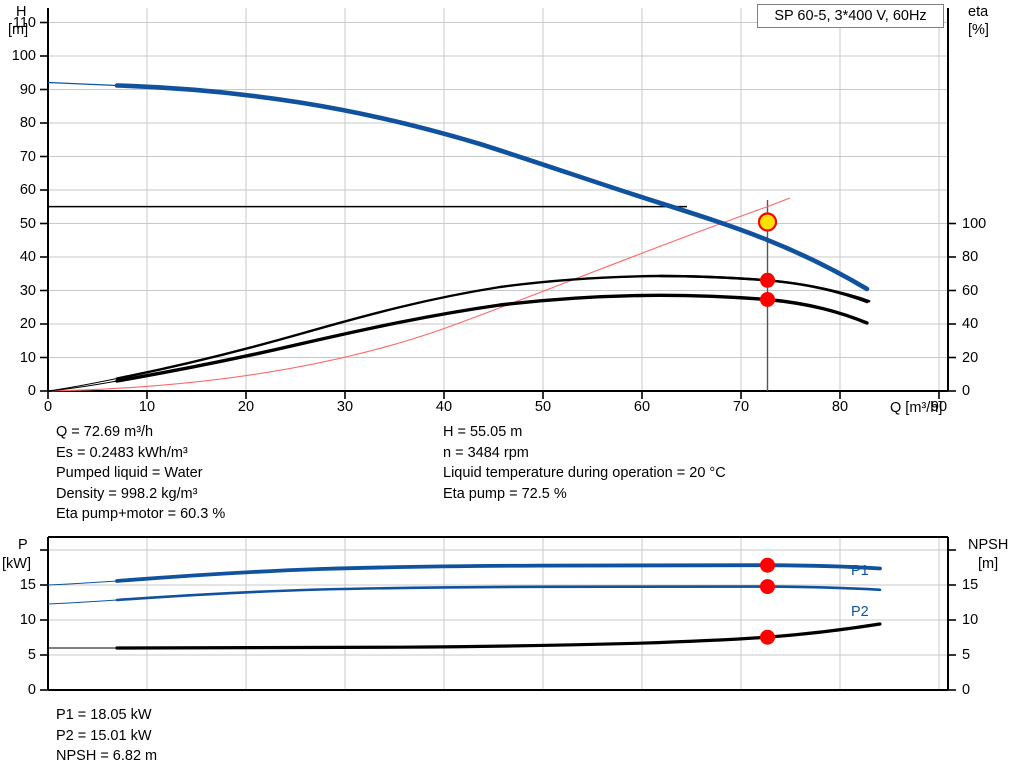  I want to click on upper-right-axis-title-line2: [%], so click(978, 30).